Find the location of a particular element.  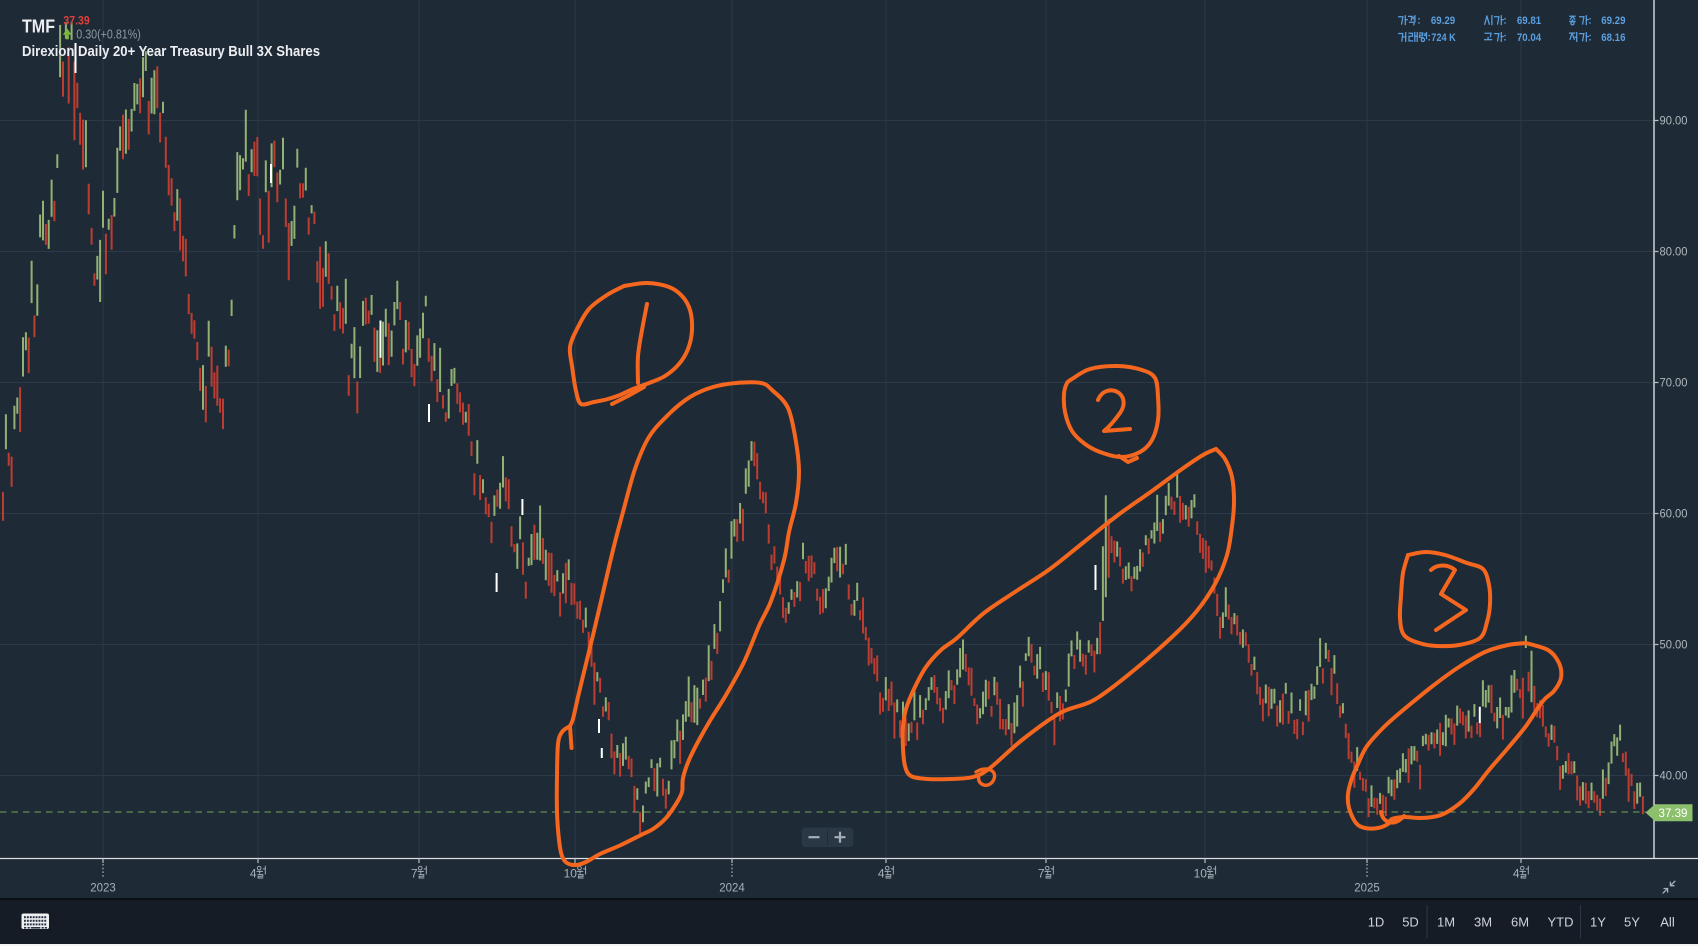

svg-text: 2024 is located at coordinates (732, 888).